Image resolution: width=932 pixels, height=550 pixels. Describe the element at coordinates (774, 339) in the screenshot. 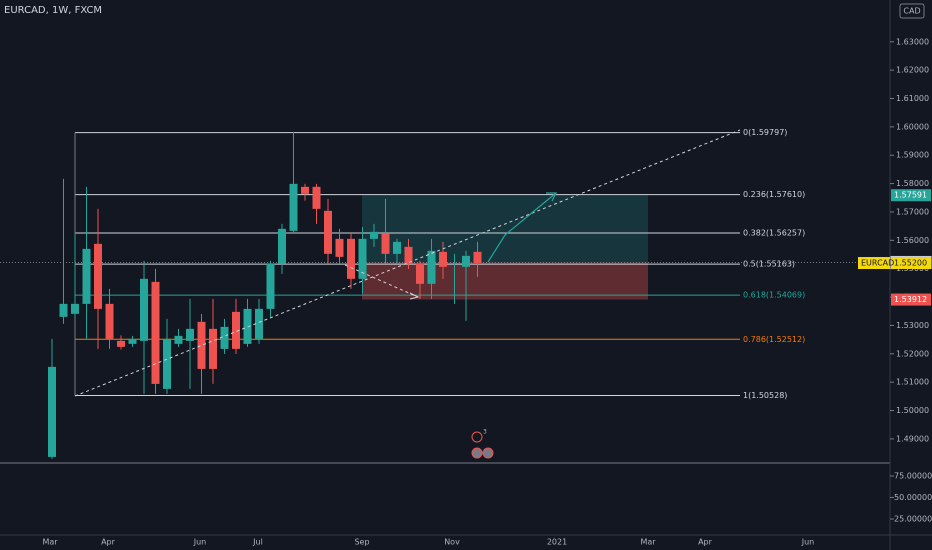

I see `fib-label: 0.786(1.52512)` at that location.